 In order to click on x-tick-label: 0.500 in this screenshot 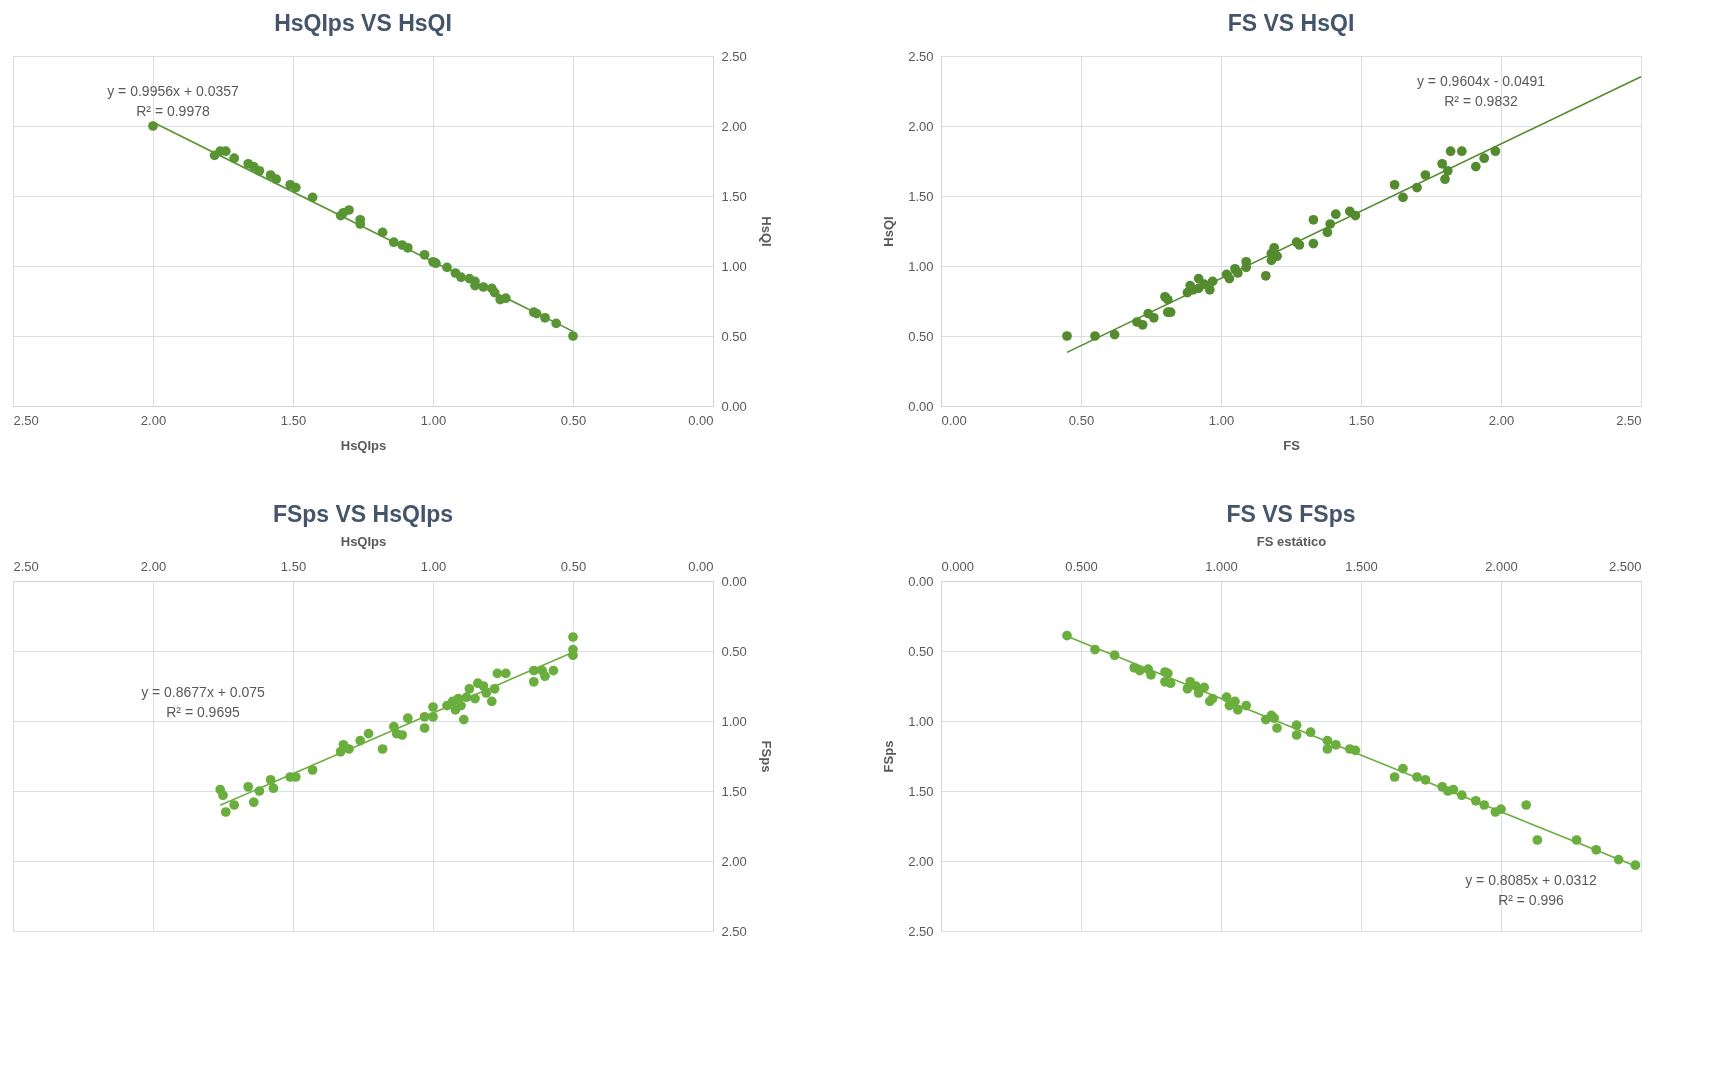, I will do `click(1081, 566)`.